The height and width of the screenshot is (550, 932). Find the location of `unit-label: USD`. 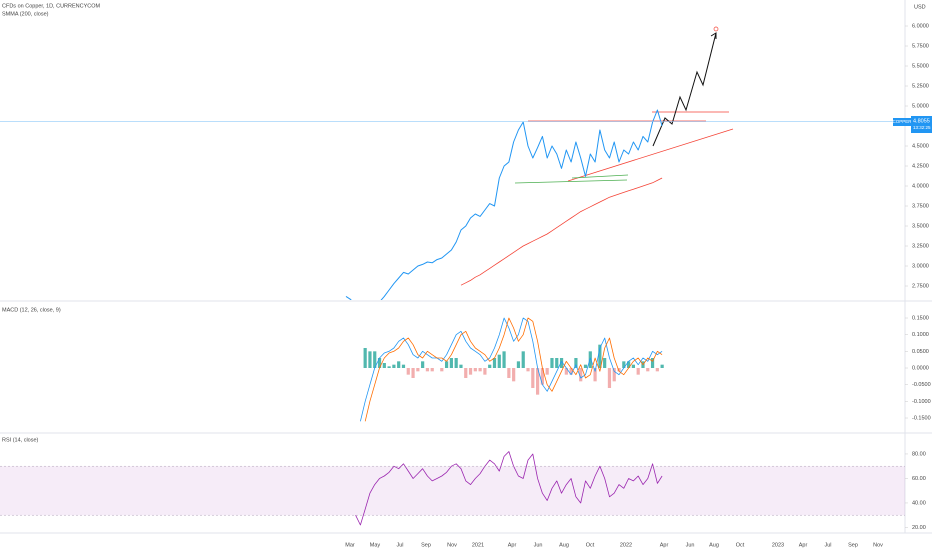

unit-label: USD is located at coordinates (920, 7).